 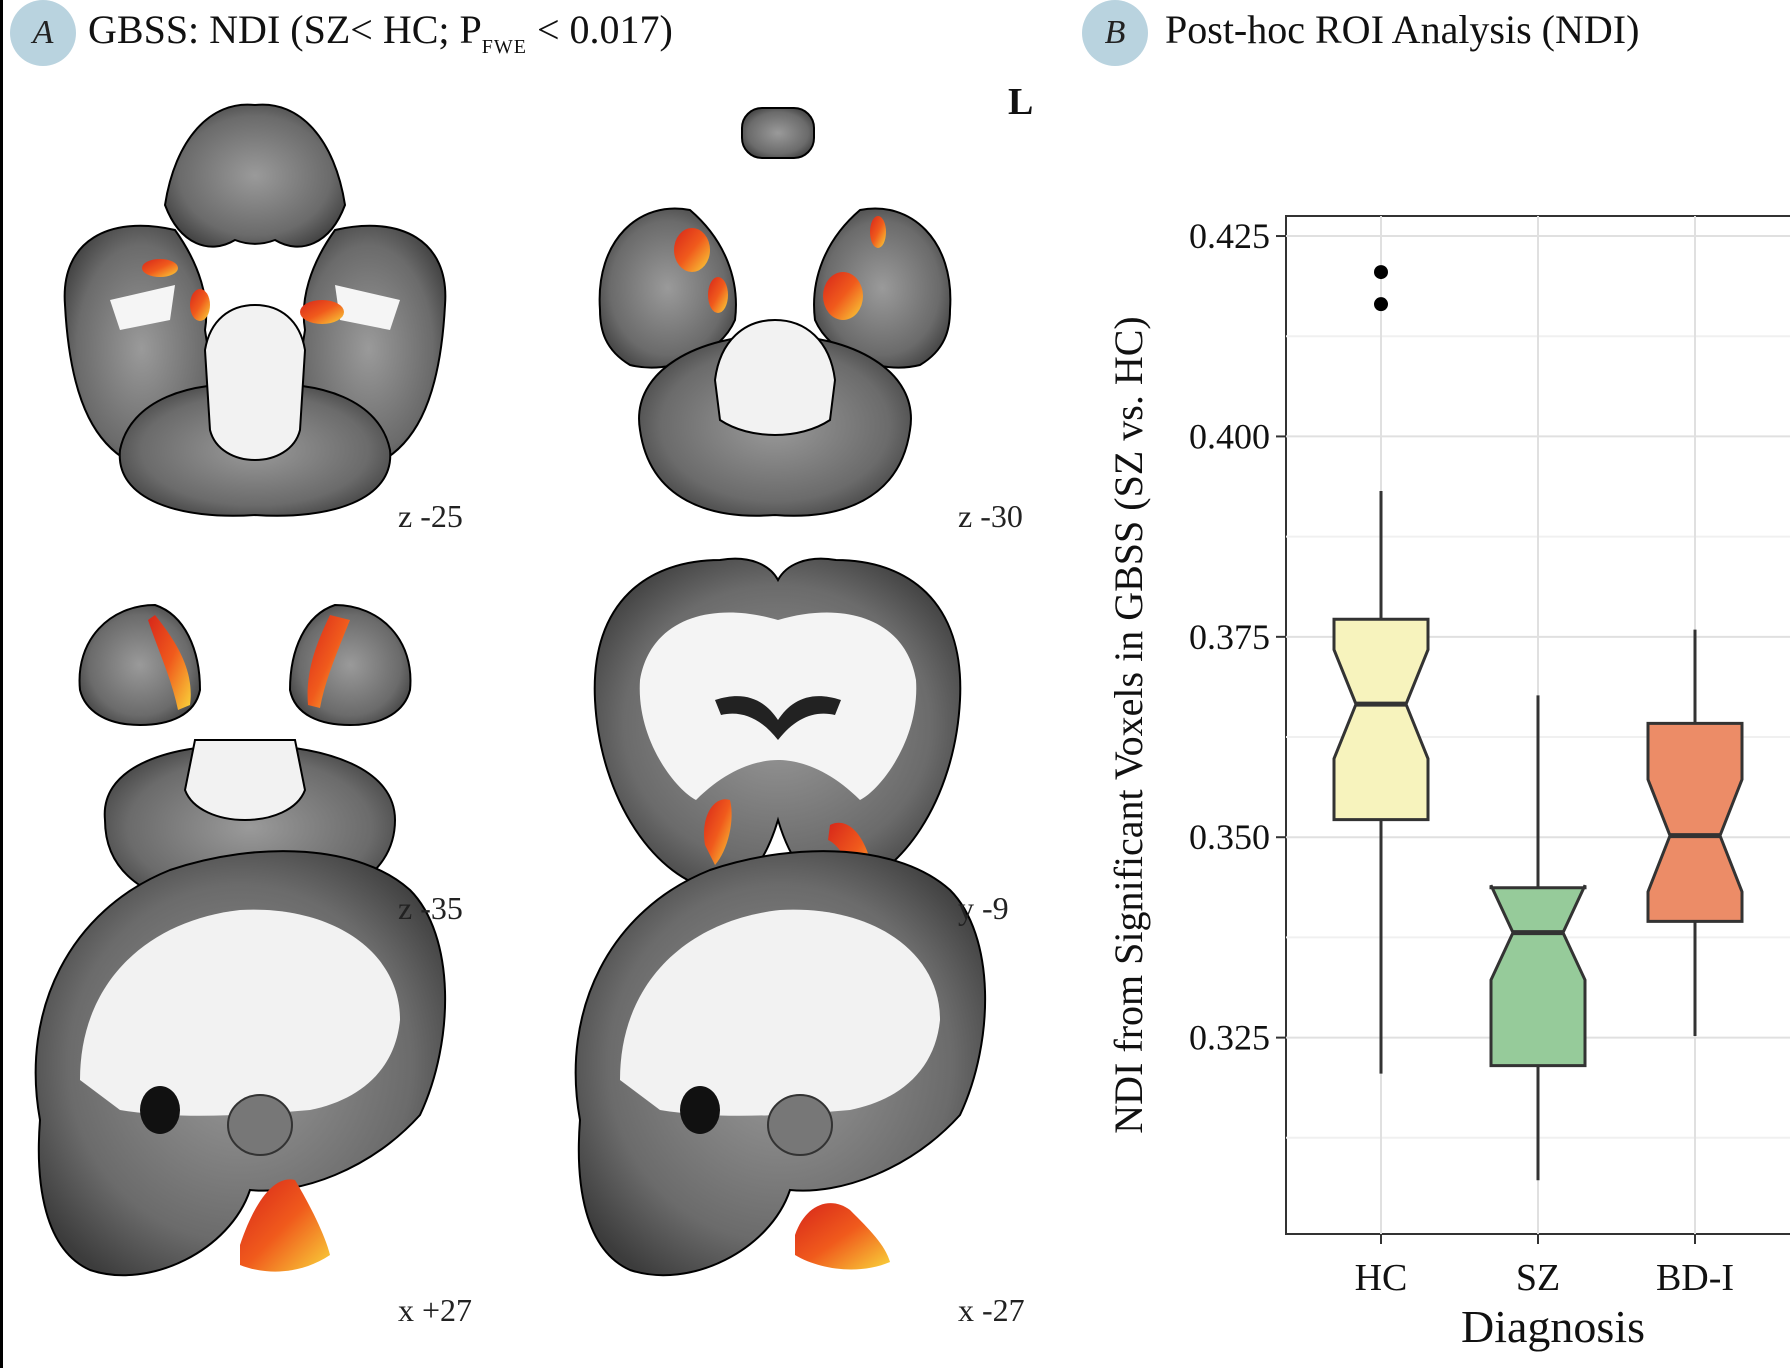 I want to click on slice-label-6: x -27, so click(x=991, y=1310).